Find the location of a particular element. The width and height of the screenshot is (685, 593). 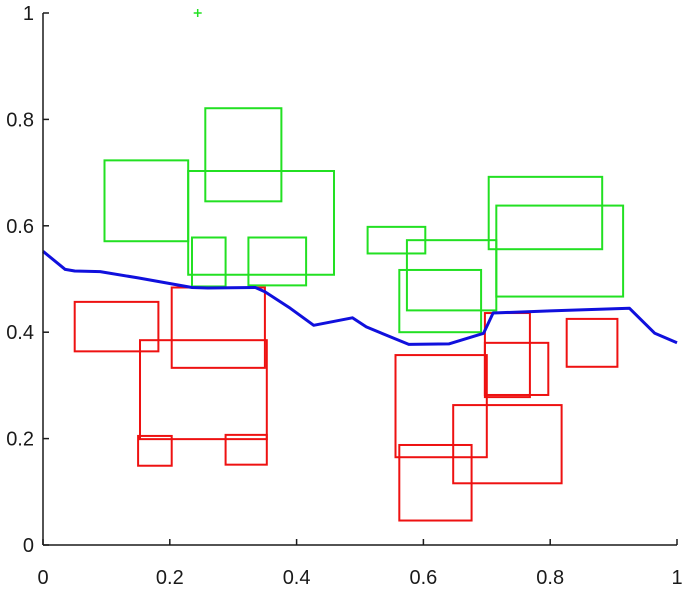

y-tick-label: 0 is located at coordinates (28, 546).